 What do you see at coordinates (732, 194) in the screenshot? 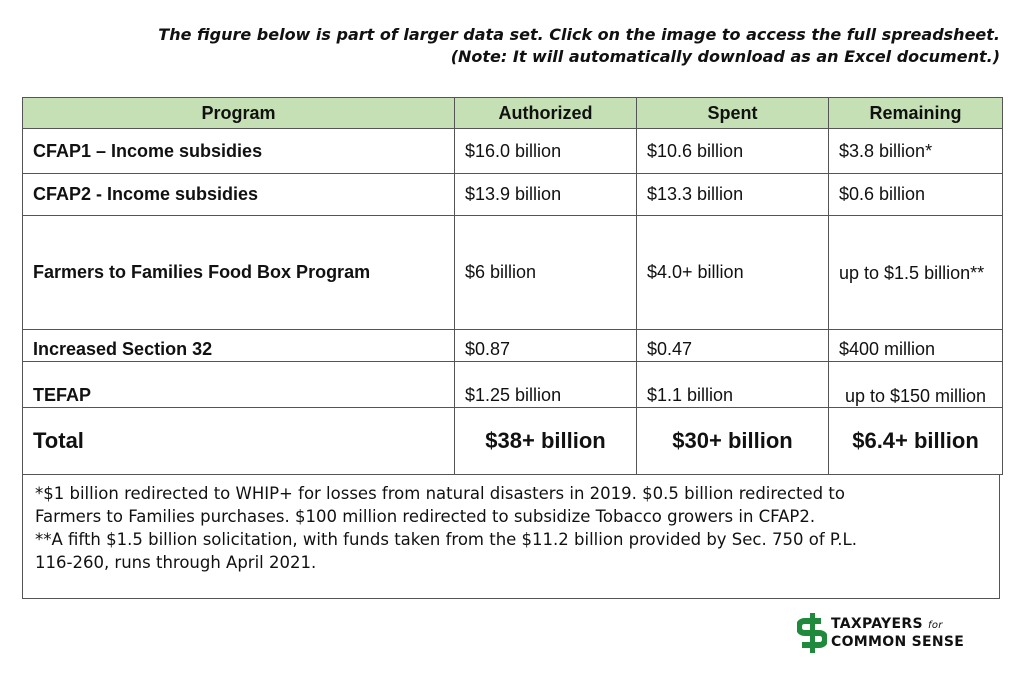
I see `cell-spent: $13.3 billion` at bounding box center [732, 194].